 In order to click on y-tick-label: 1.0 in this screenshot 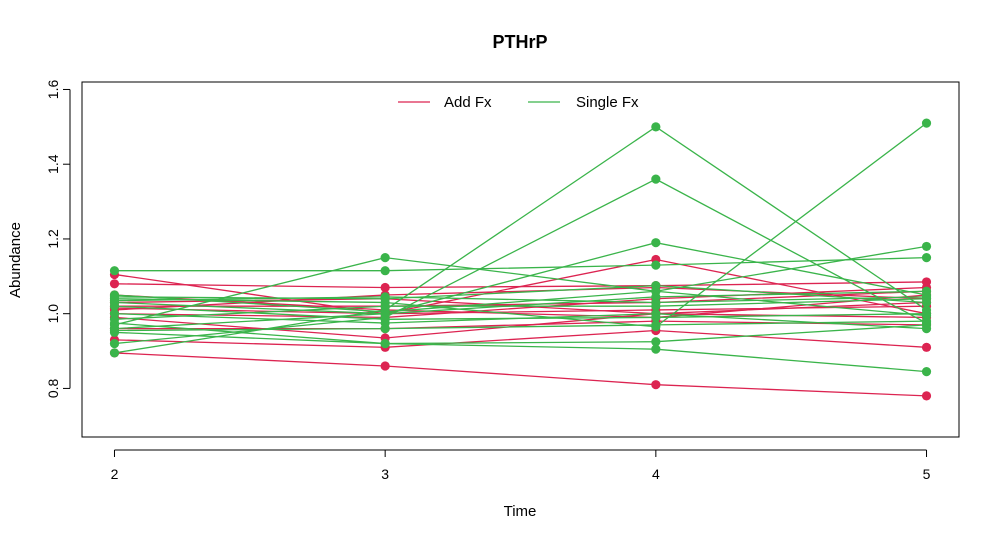, I will do `click(53, 314)`.